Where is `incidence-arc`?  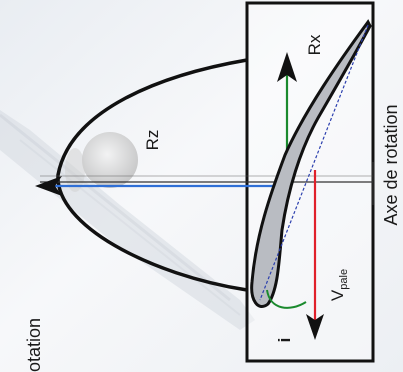
incidence-arc is located at coordinates (286, 299).